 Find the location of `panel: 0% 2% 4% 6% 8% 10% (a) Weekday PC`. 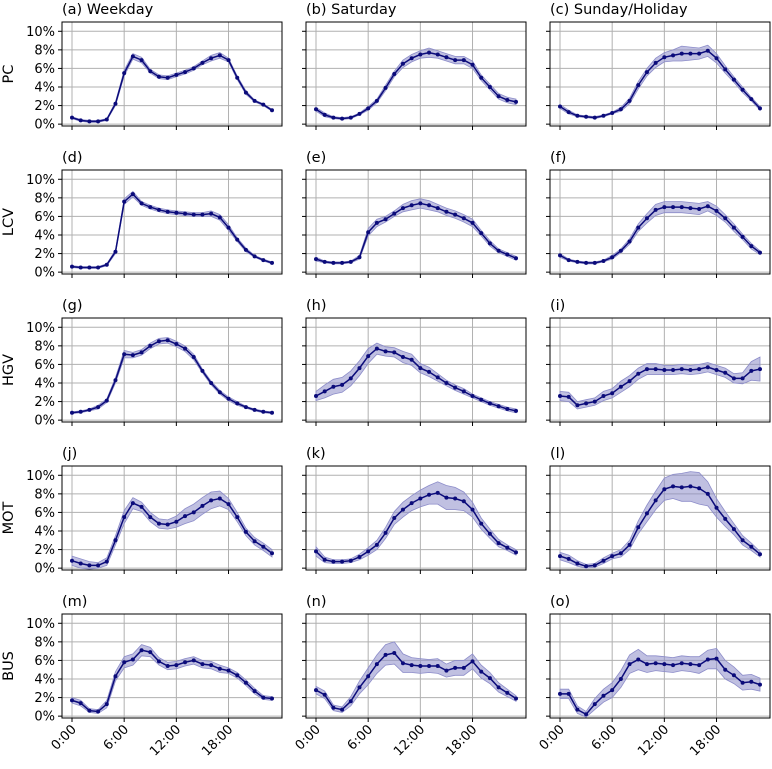

panel: 0% 2% 4% 6% 8% 10% (a) Weekday PC is located at coordinates (142, 67).